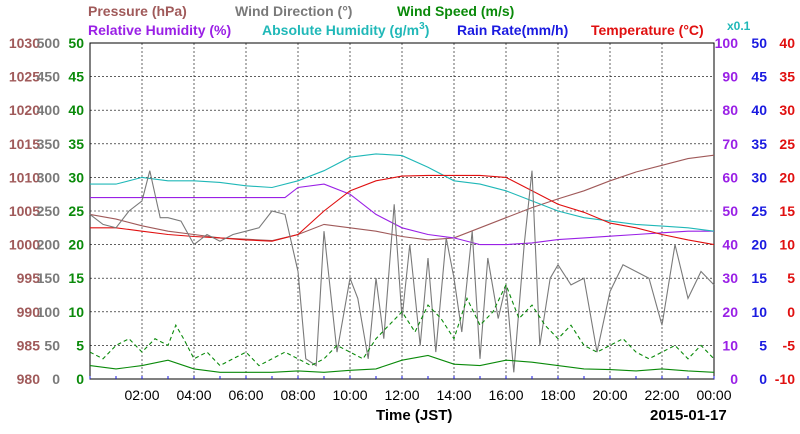 The image size is (800, 434). I want to click on legend-absolute-humidity-suffix: ), so click(427, 30).